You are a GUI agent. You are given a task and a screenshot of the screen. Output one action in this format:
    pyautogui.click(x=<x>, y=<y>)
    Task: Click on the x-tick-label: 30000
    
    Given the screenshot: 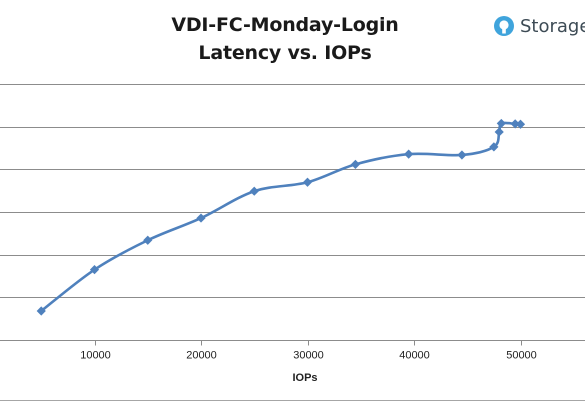 What is the action you would take?
    pyautogui.click(x=308, y=356)
    